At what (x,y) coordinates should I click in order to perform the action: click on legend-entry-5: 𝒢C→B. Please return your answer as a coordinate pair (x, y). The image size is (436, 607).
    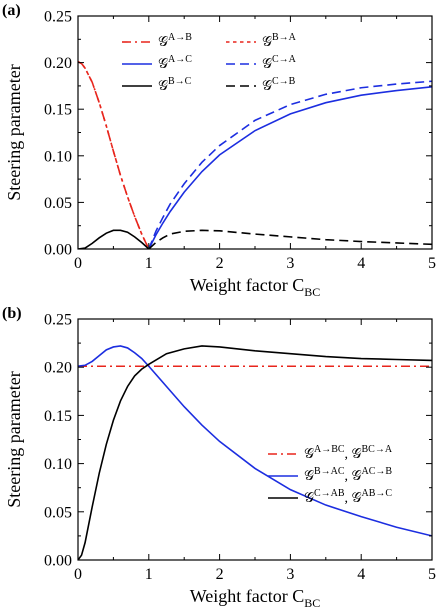
    Looking at the image, I should click on (279, 85).